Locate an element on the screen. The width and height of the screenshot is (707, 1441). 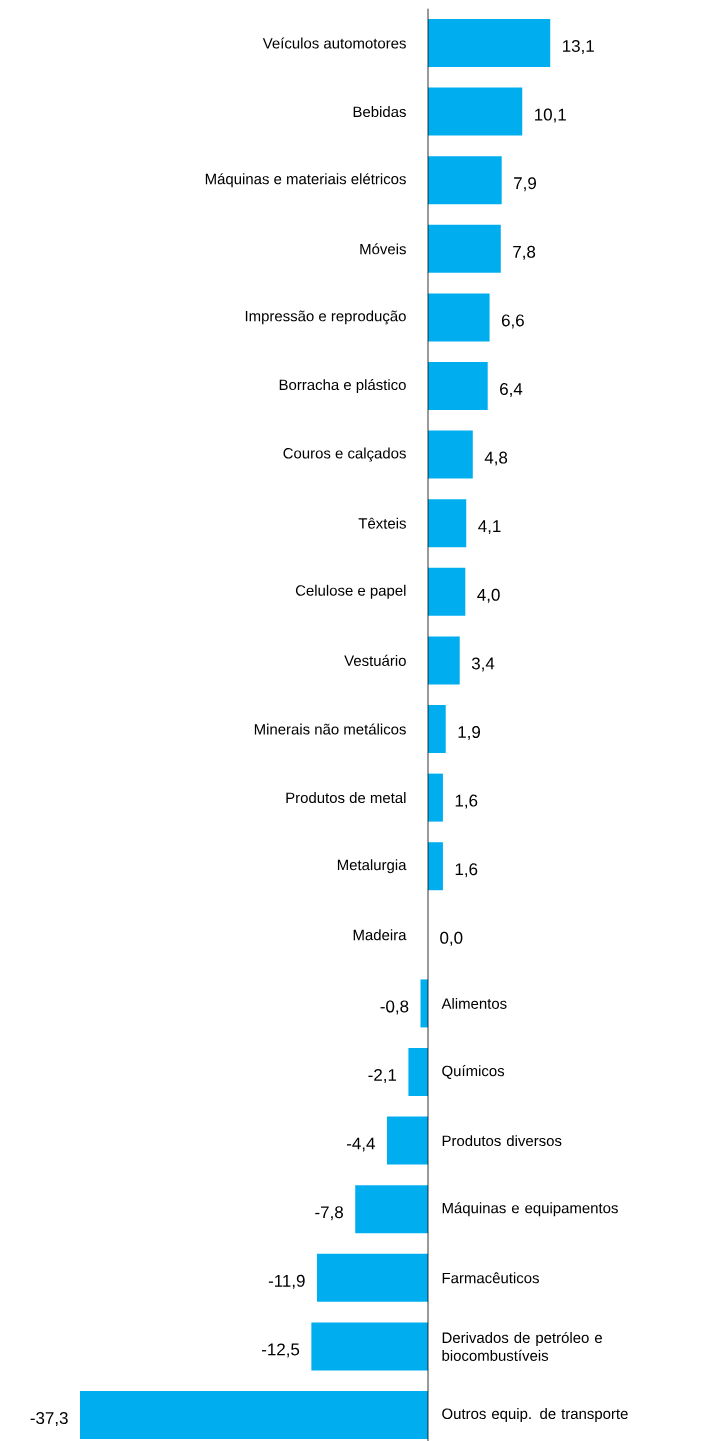
data-label: -12,5 is located at coordinates (281, 1350).